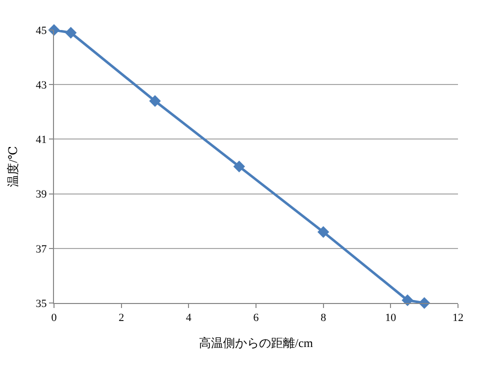 This screenshot has height=365, width=488. Describe the element at coordinates (42, 304) in the screenshot. I see `y-tick-label: 35` at that location.